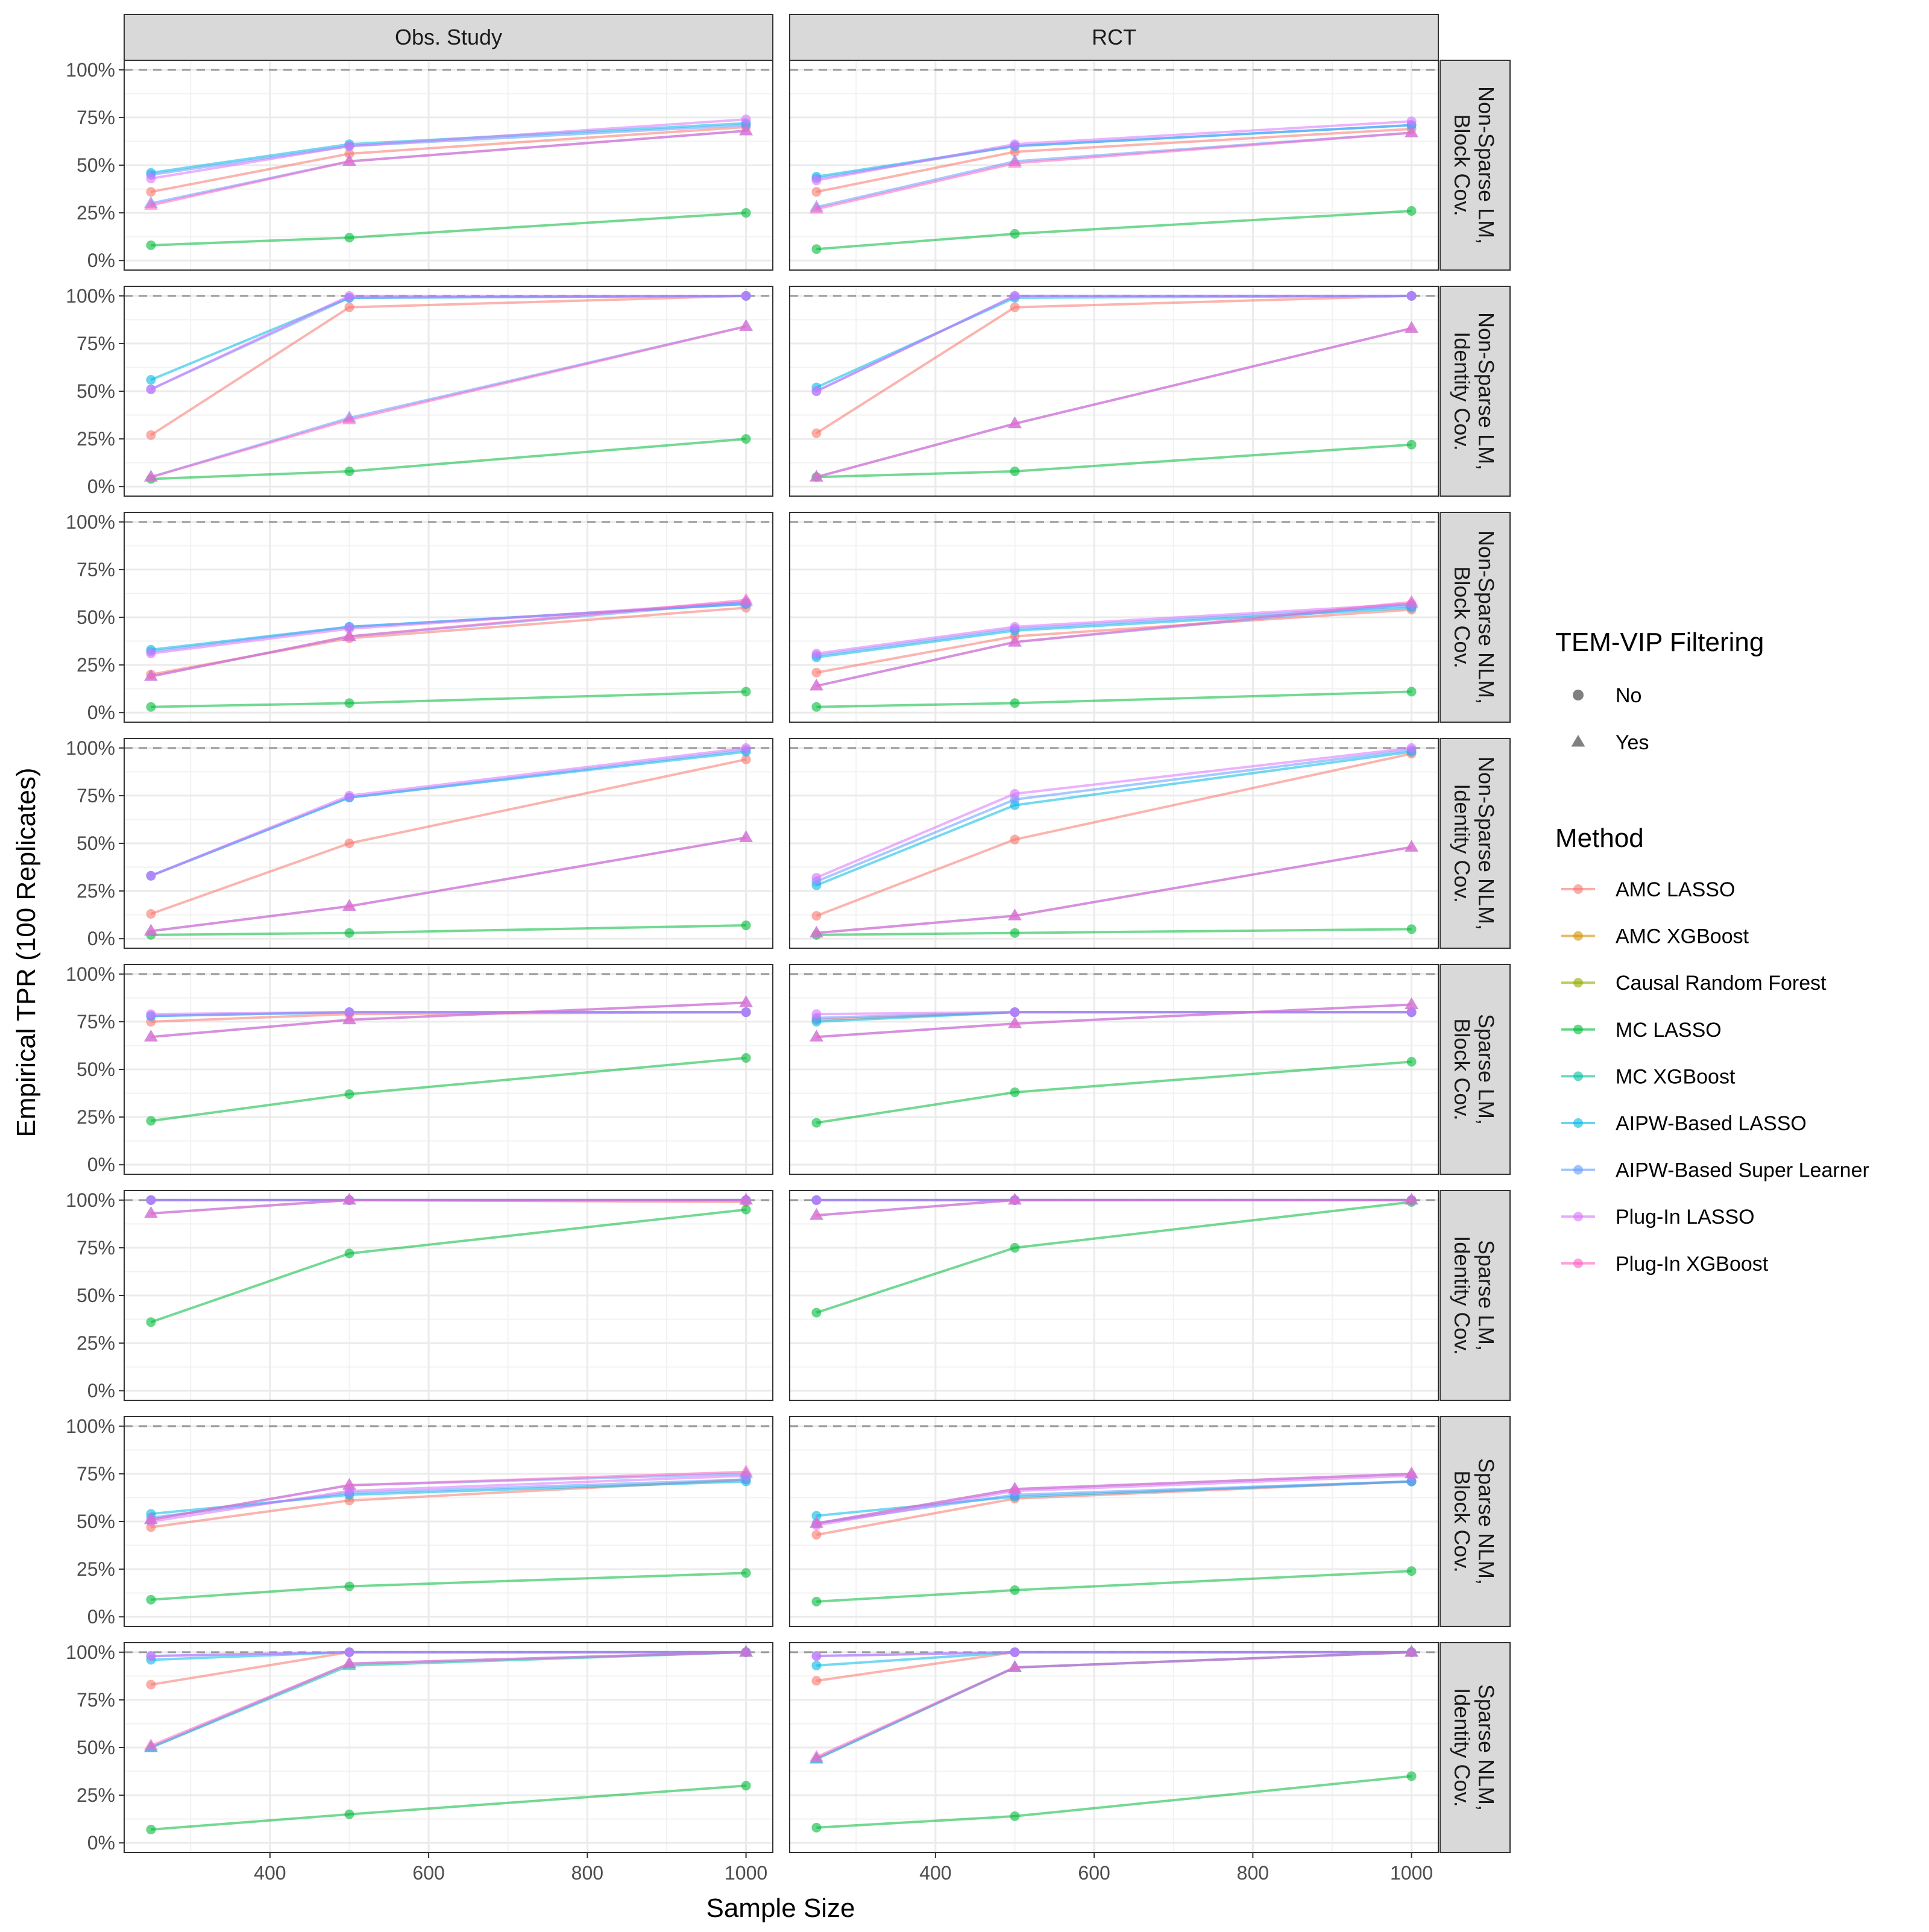 The image size is (1929, 1932). I want to click on panel-r0-c0: 0% 25% 50% 75% 100%, so click(419, 165).